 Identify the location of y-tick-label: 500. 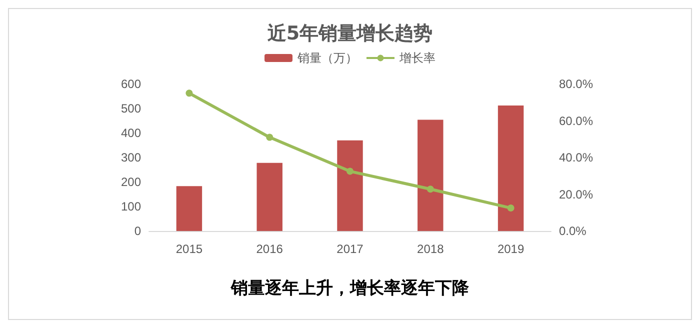
(131, 109).